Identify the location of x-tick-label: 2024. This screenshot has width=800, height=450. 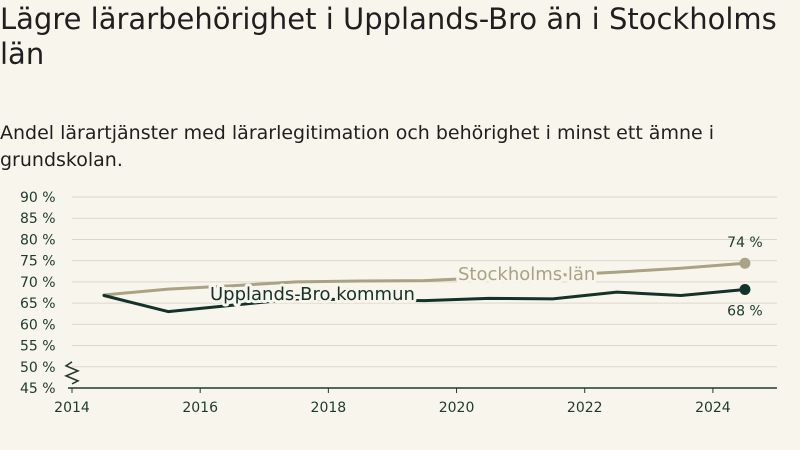
(713, 408).